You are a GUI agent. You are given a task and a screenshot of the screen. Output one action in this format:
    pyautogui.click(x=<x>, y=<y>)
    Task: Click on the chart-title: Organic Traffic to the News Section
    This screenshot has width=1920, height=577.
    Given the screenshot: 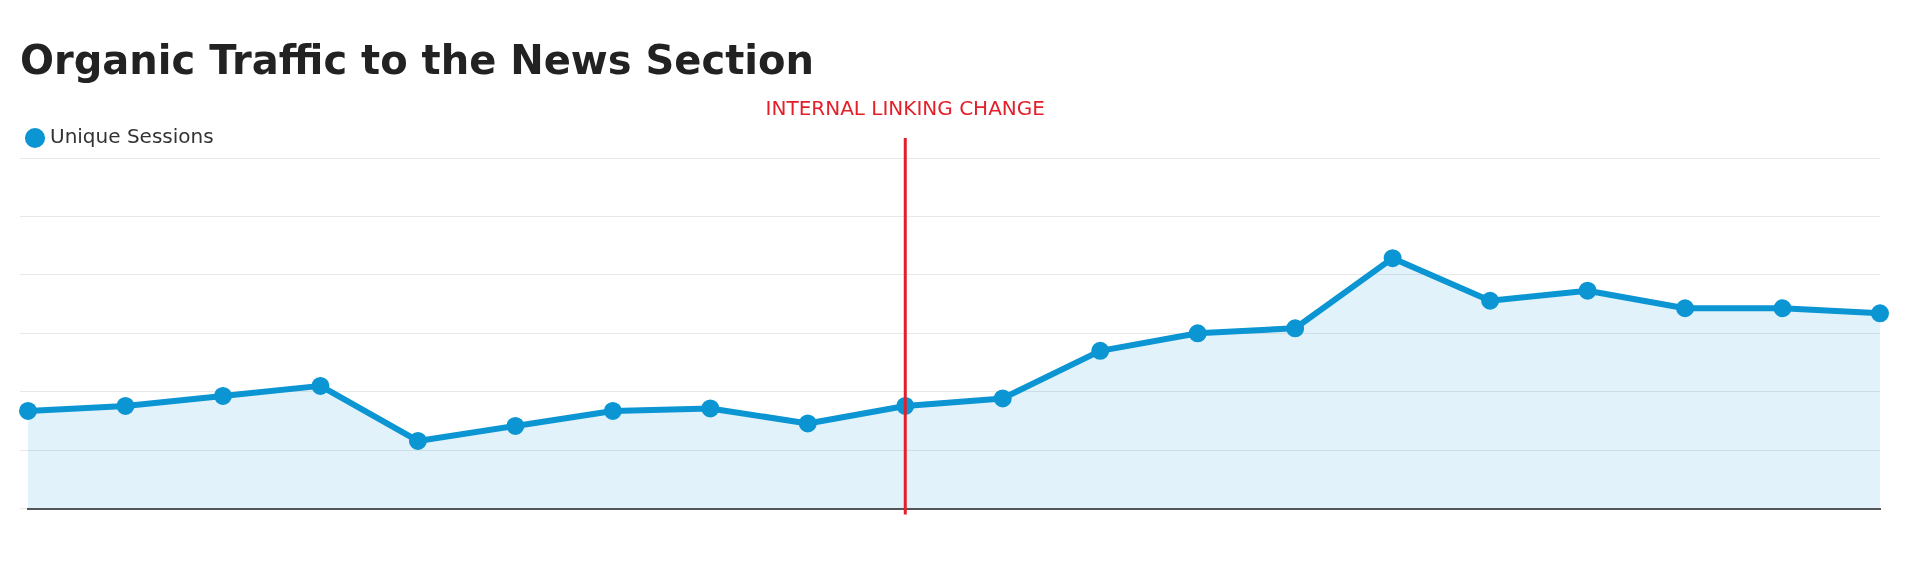 What is the action you would take?
    pyautogui.click(x=417, y=60)
    